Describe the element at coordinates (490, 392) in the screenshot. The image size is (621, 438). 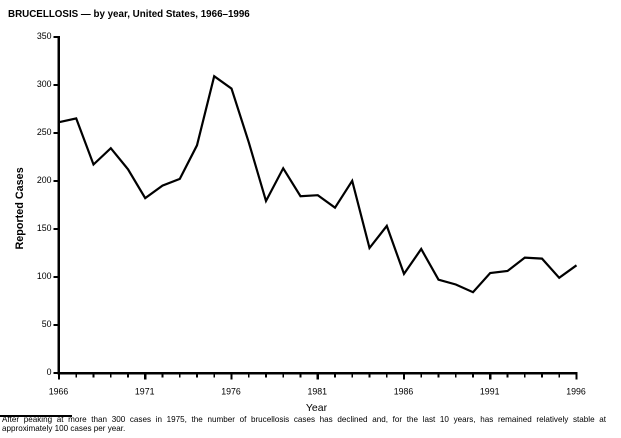
I see `svg-text: 1991` at that location.